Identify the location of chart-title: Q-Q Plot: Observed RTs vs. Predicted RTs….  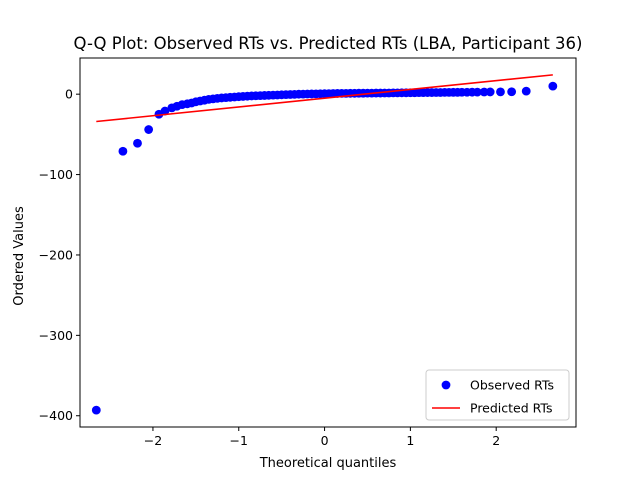
(328, 43).